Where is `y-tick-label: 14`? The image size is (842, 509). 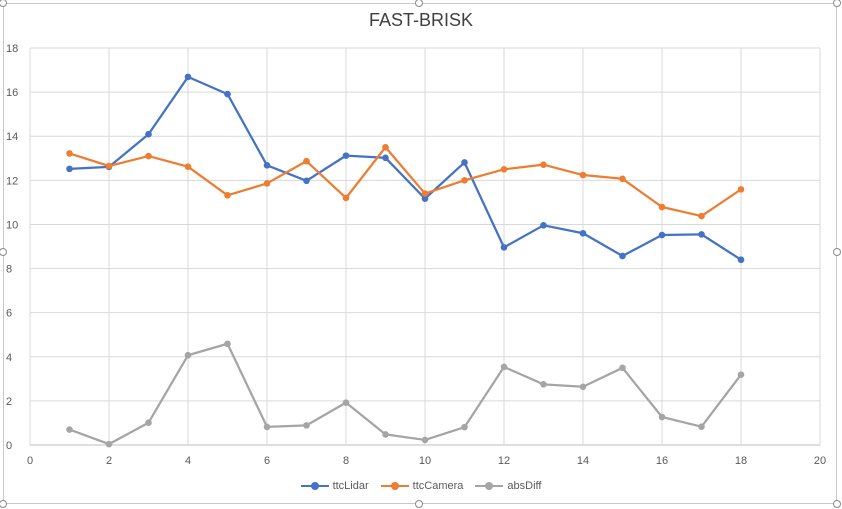 y-tick-label: 14 is located at coordinates (12, 137).